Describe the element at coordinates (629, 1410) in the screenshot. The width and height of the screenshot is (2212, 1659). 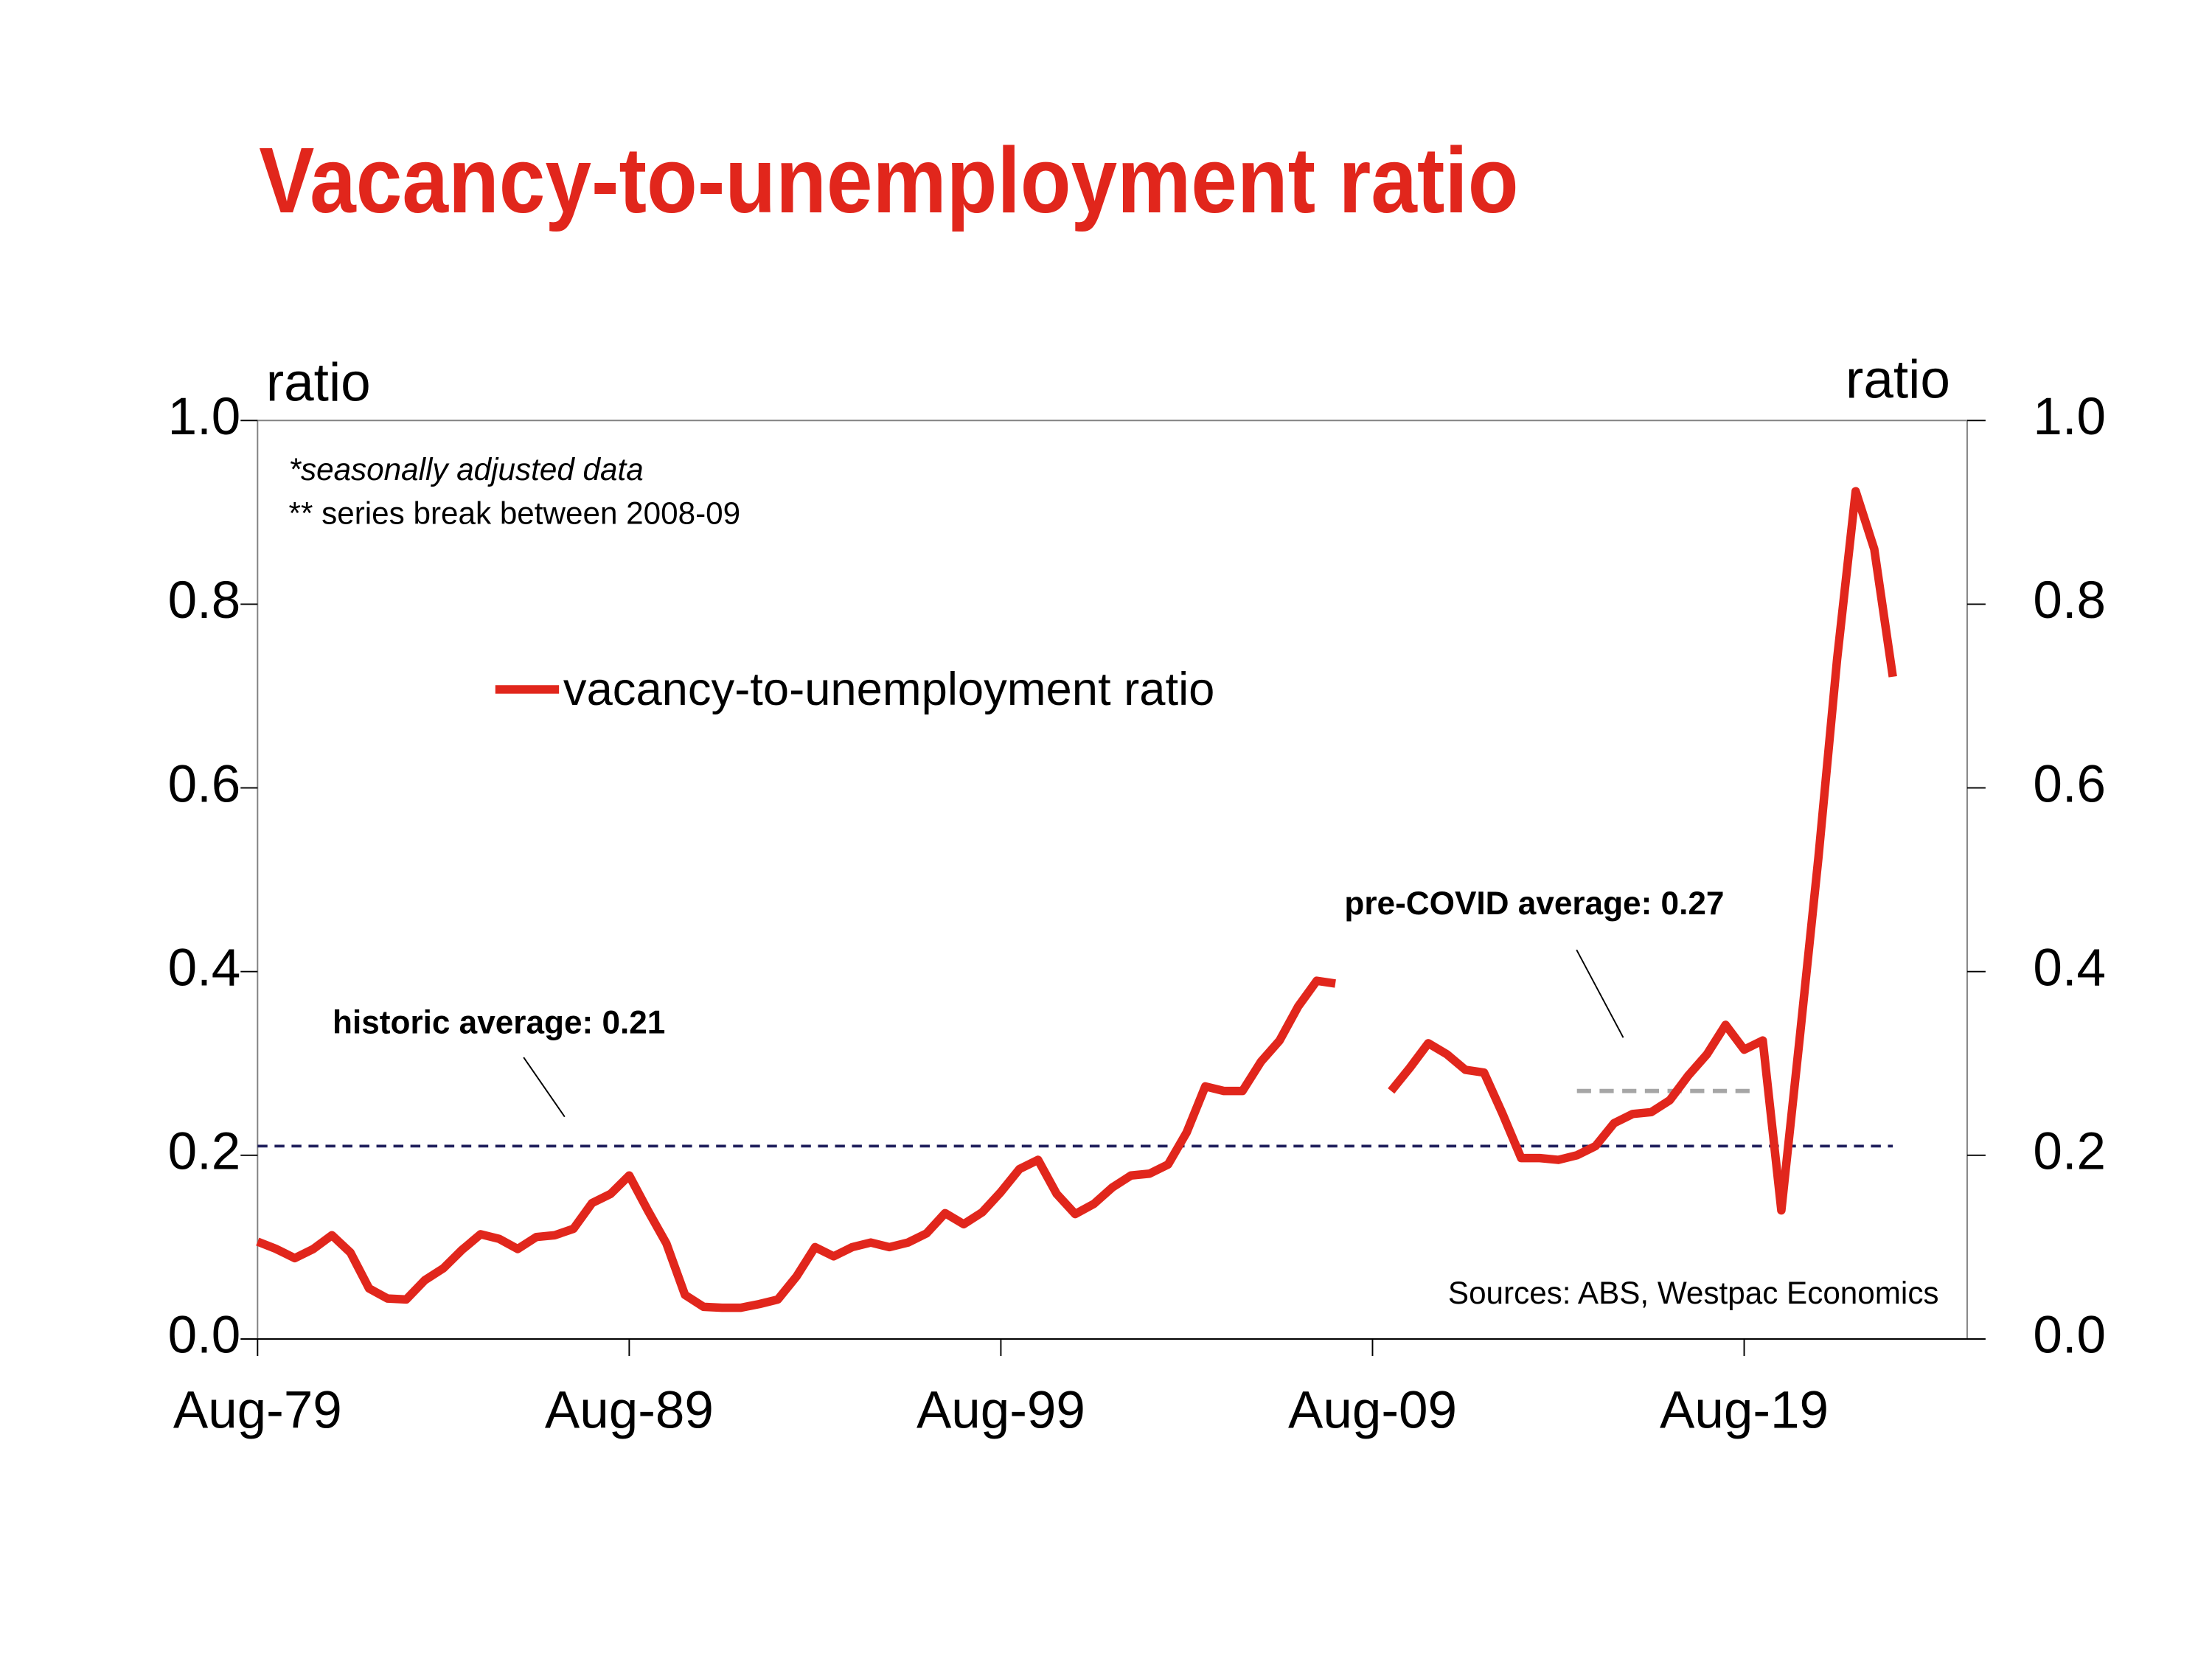
I see `x-tick-label: Aug-89` at that location.